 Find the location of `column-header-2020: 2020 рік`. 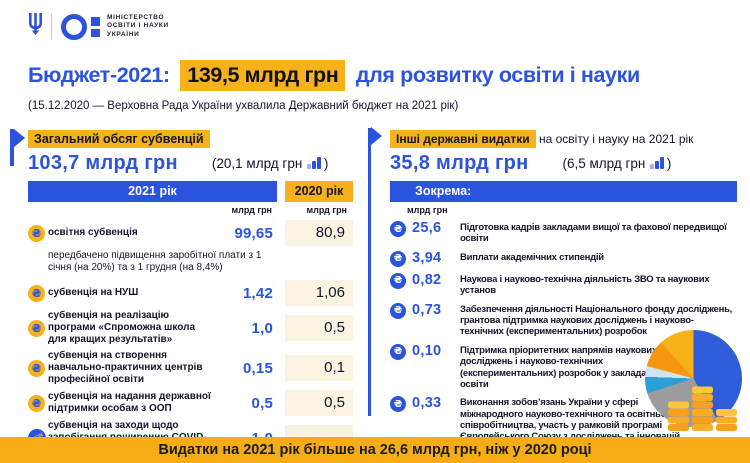

column-header-2020: 2020 рік is located at coordinates (319, 191).